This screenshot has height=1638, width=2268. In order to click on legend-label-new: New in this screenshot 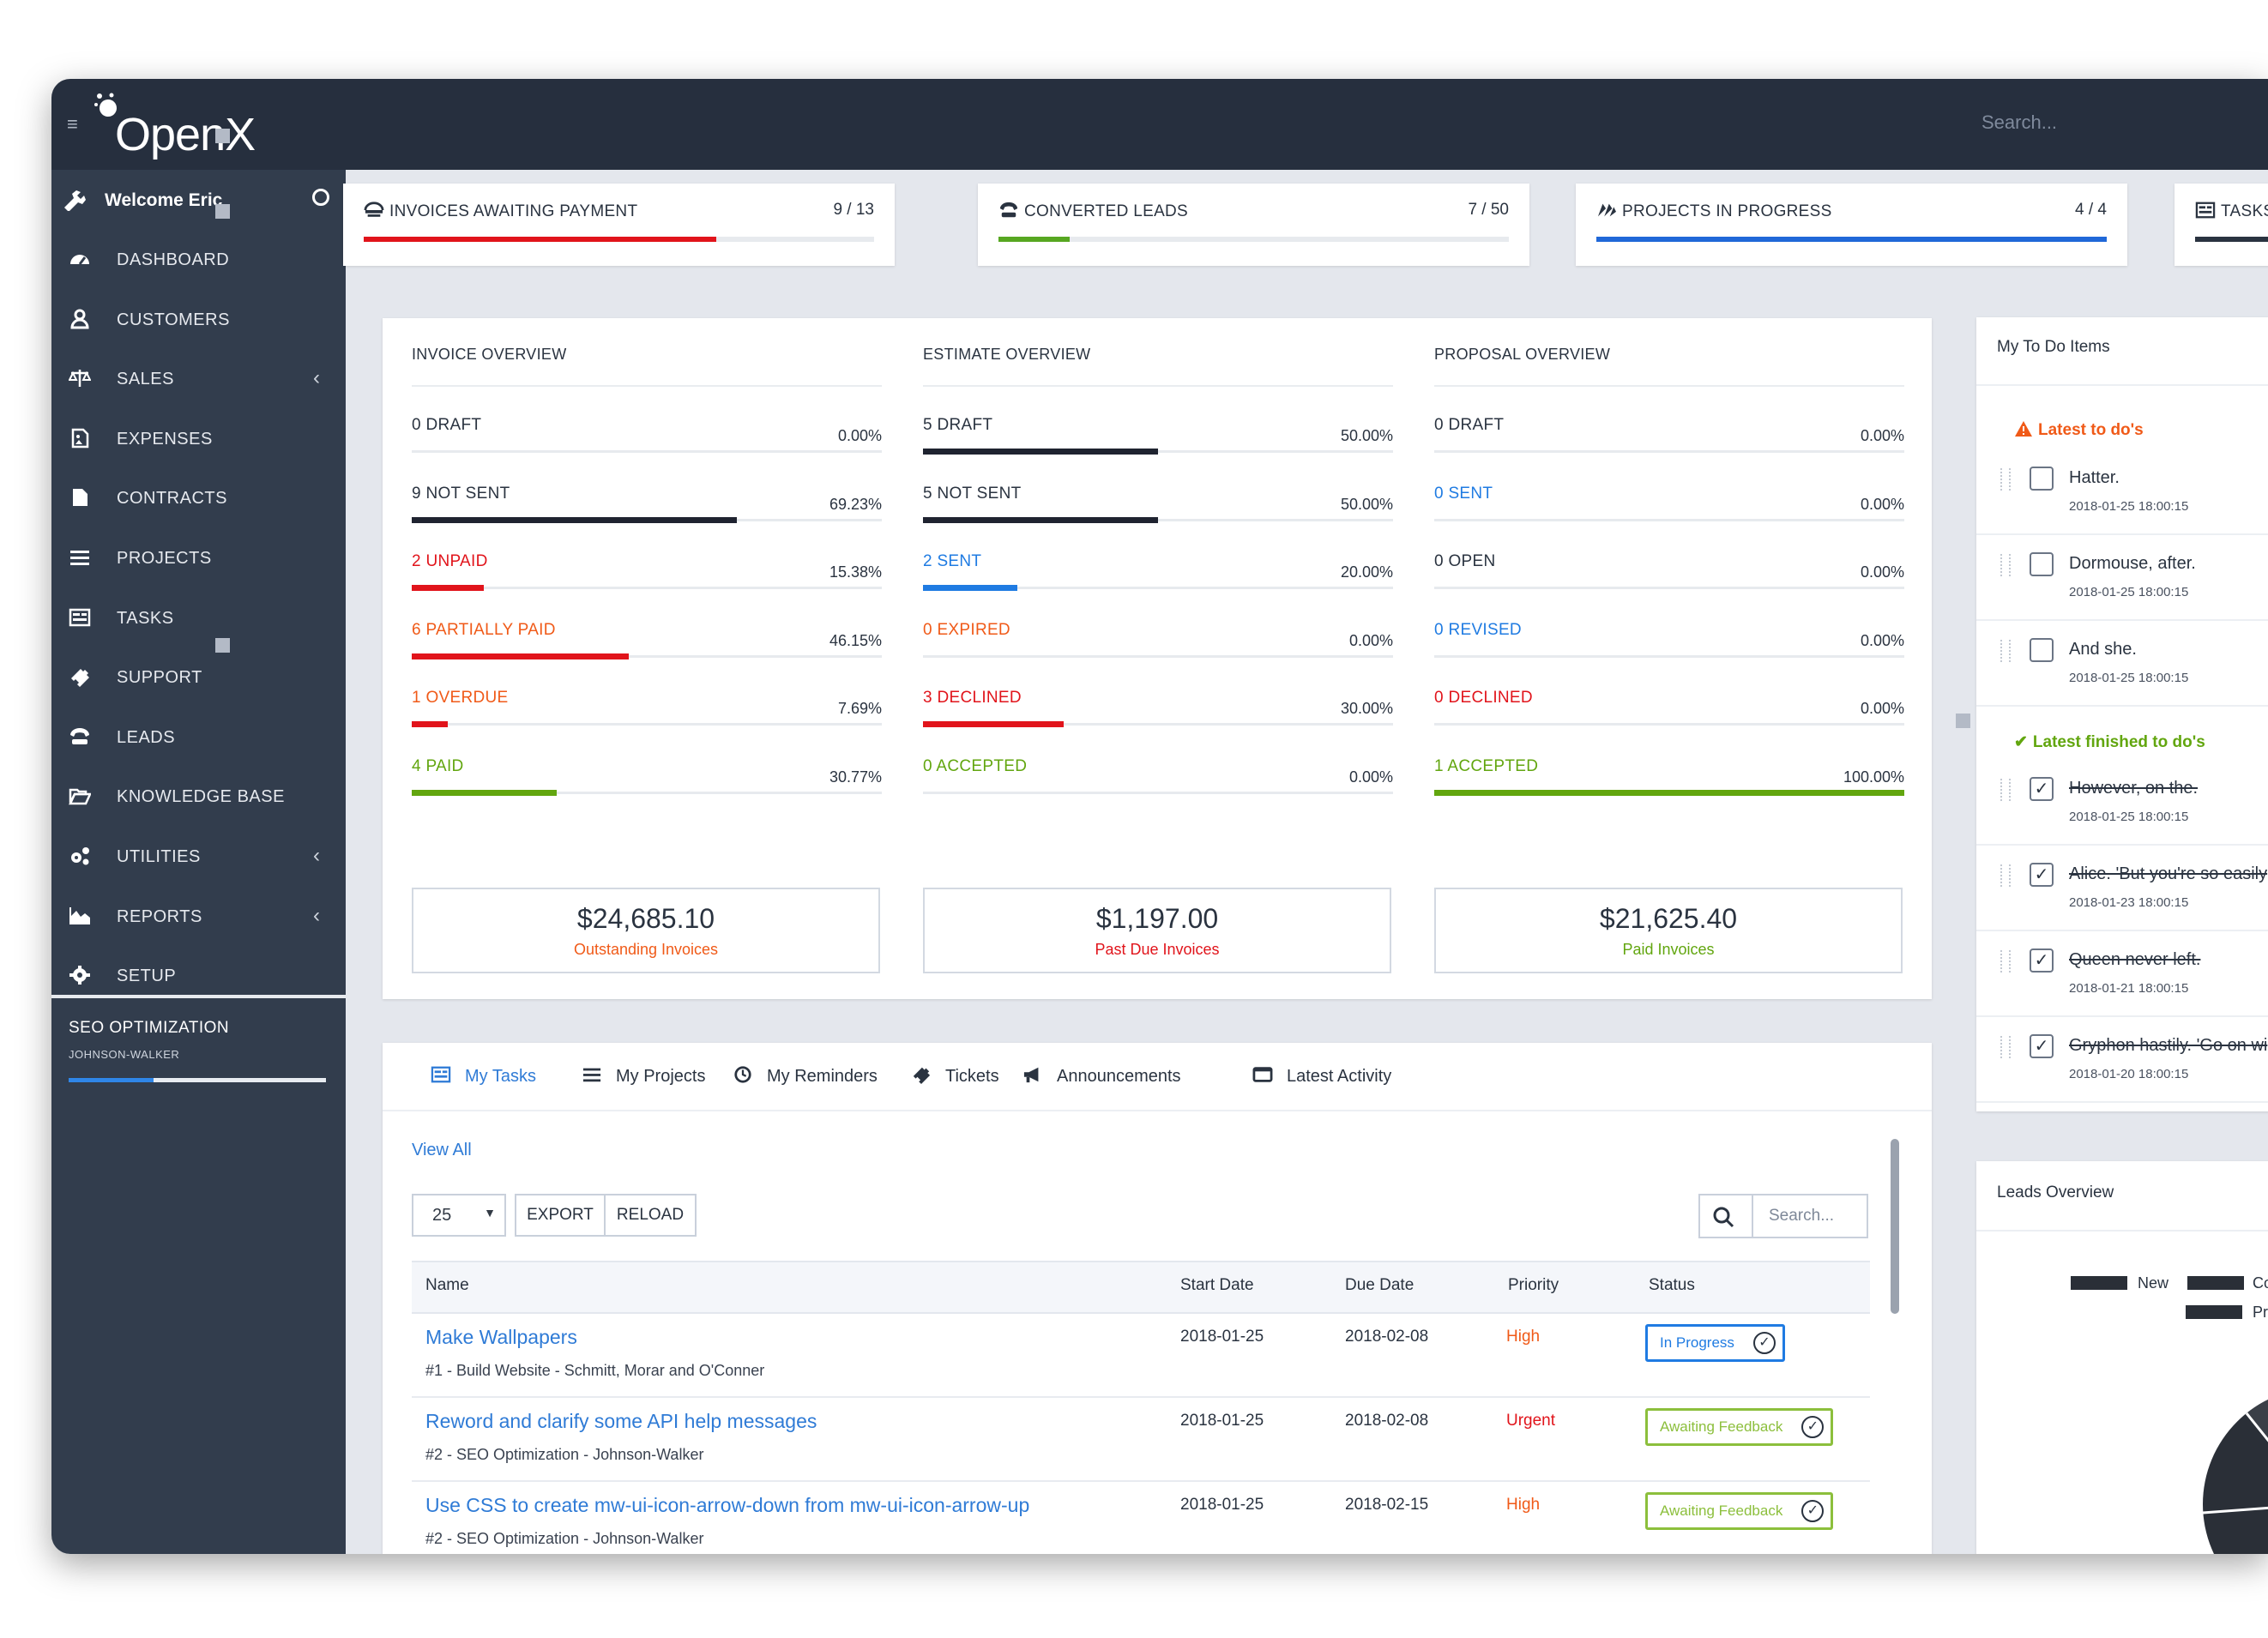, I will do `click(2153, 1283)`.